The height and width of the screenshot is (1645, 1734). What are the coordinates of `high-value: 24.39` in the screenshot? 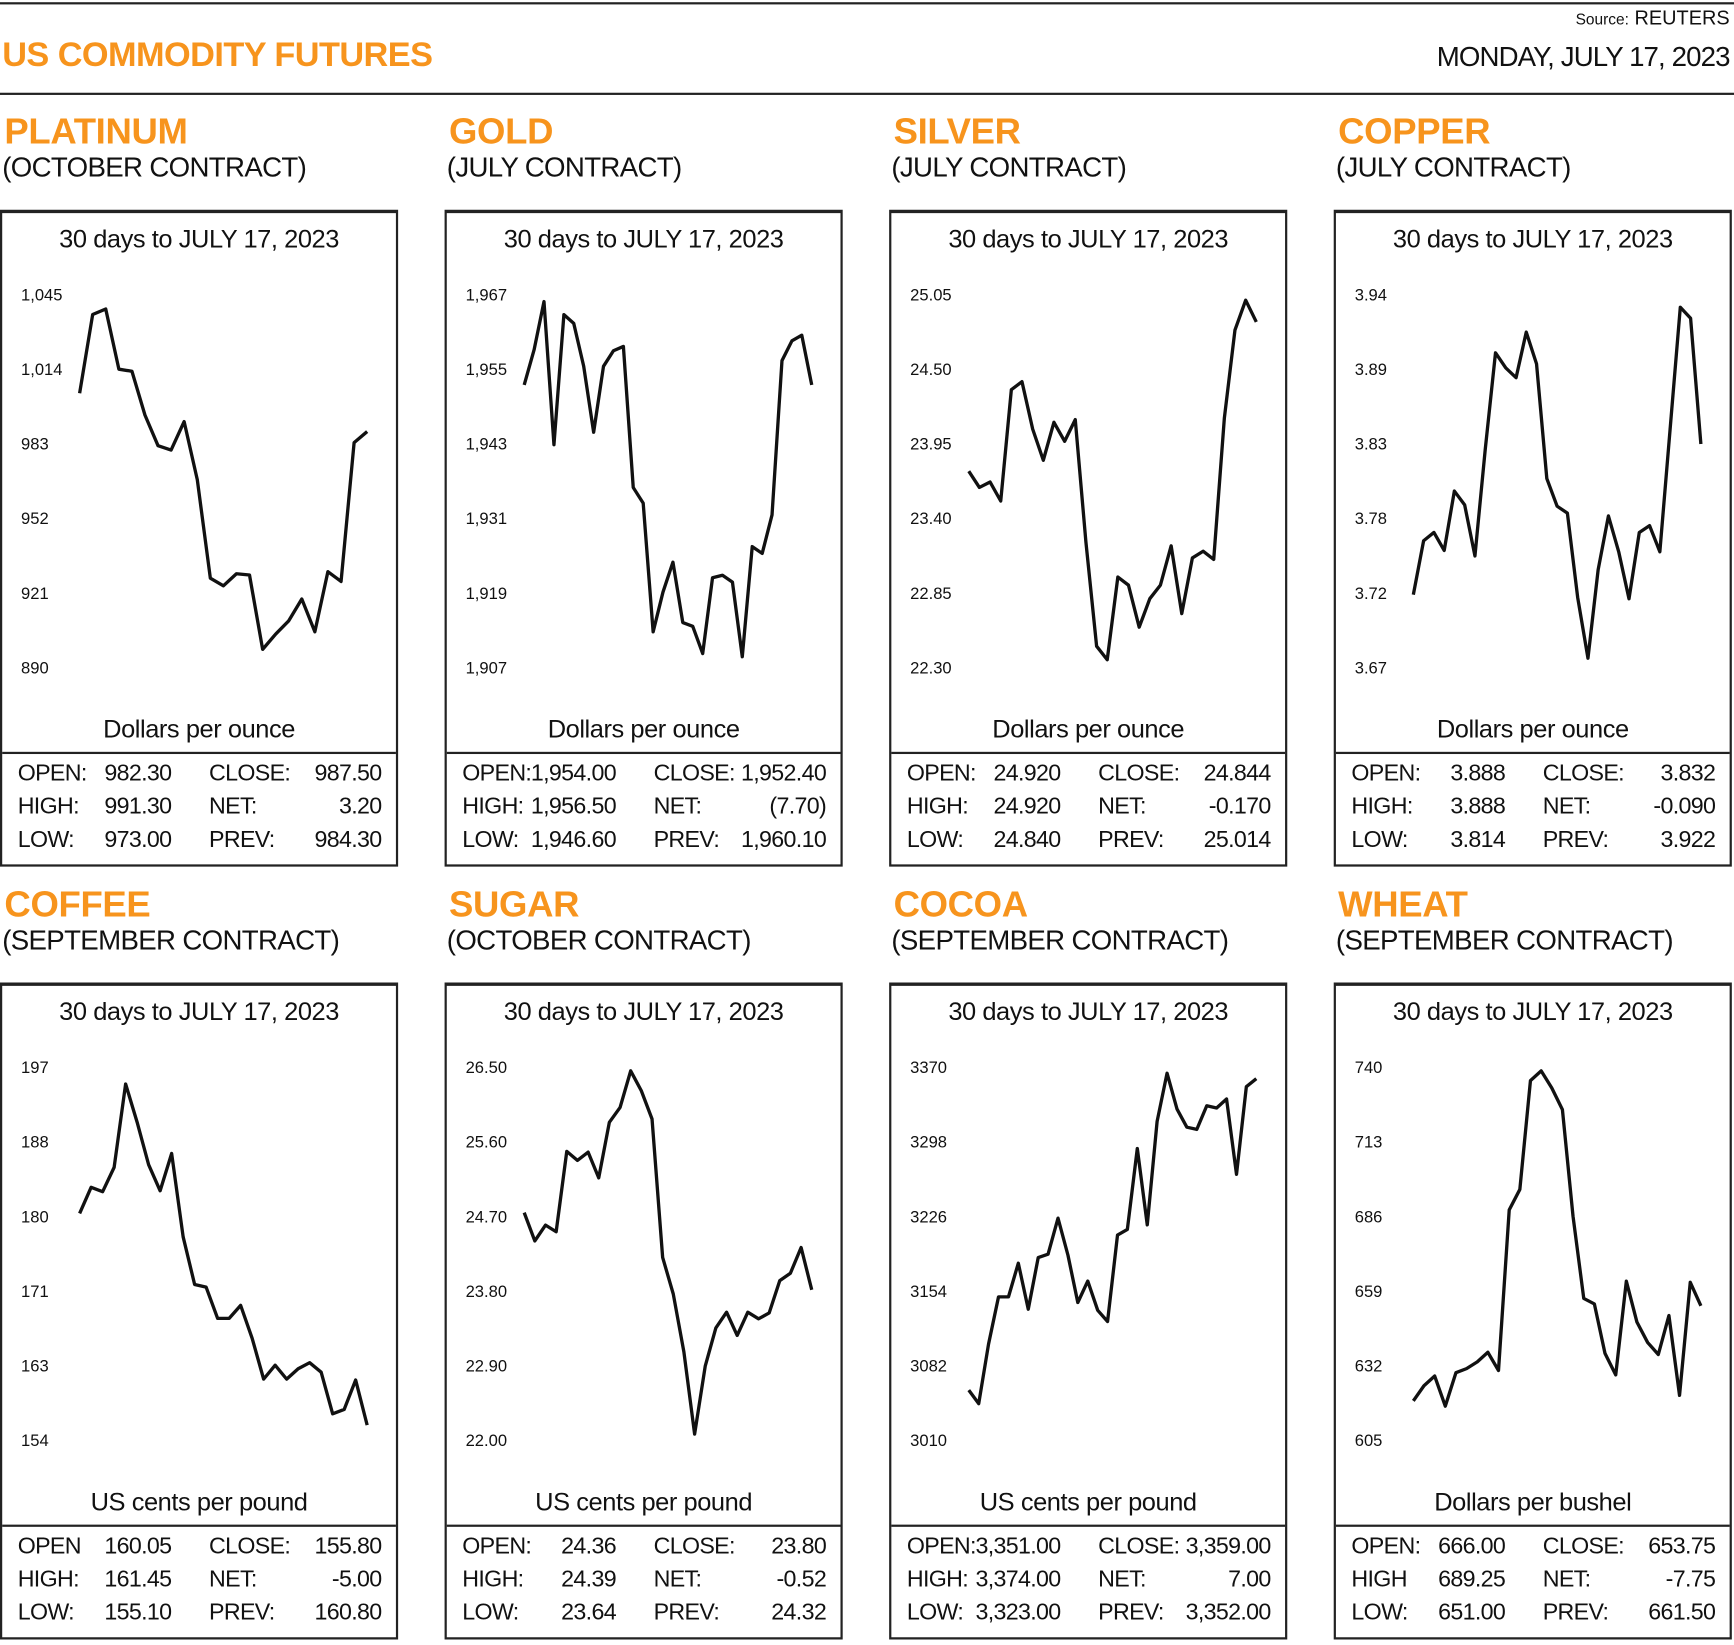 It's located at (588, 1579).